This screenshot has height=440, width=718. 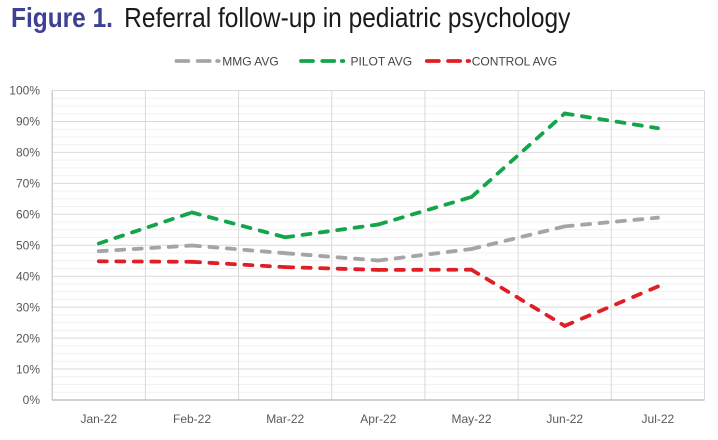 What do you see at coordinates (98, 419) in the screenshot?
I see `svg-text: Jan-22` at bounding box center [98, 419].